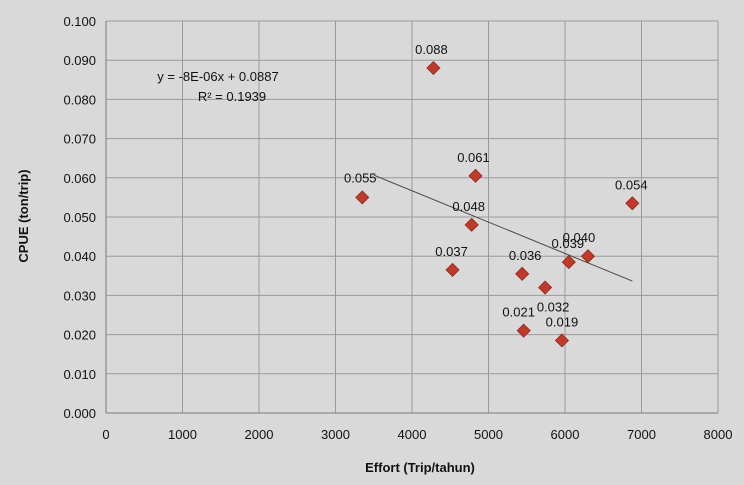 Image resolution: width=744 pixels, height=485 pixels. I want to click on data-label: 0.055, so click(360, 177).